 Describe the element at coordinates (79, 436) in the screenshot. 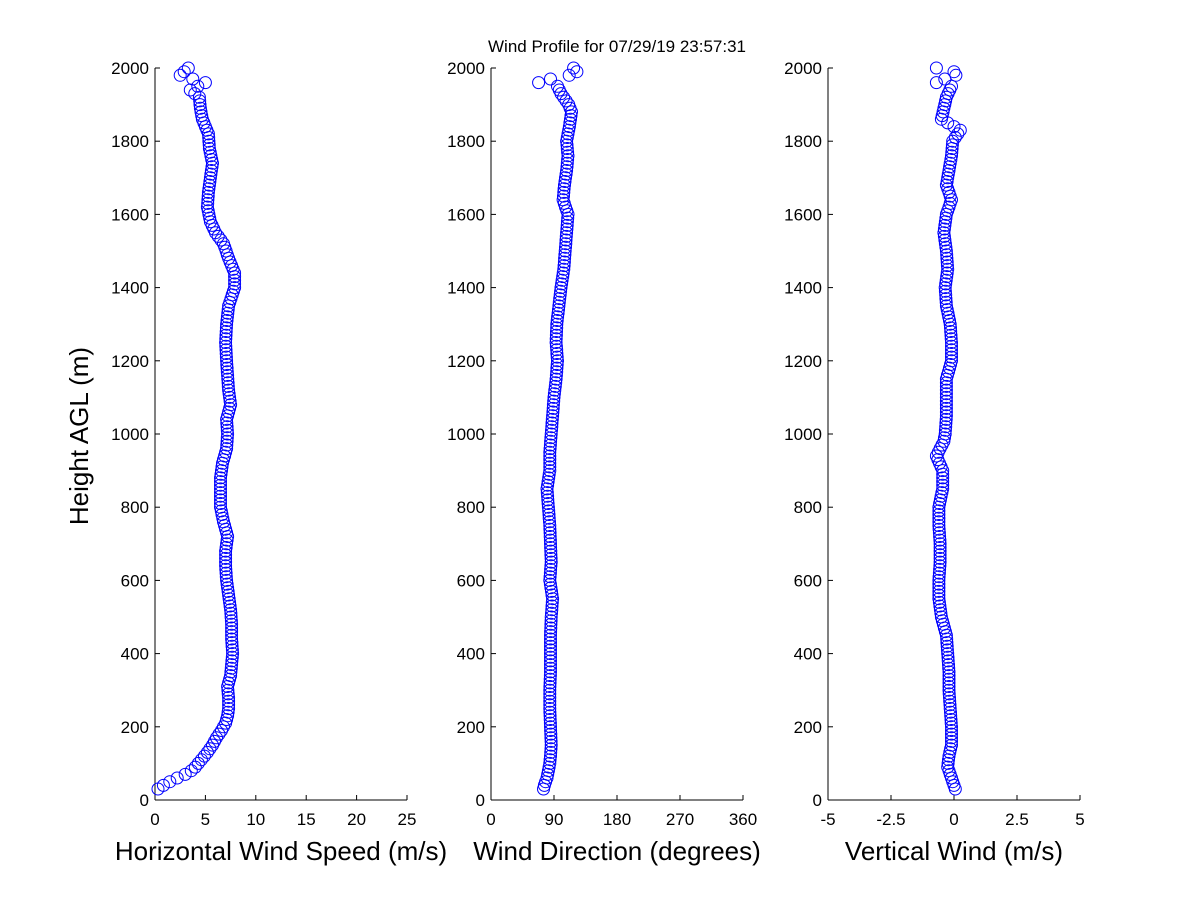

I see `y-axis-label: Height AGL (m)` at that location.